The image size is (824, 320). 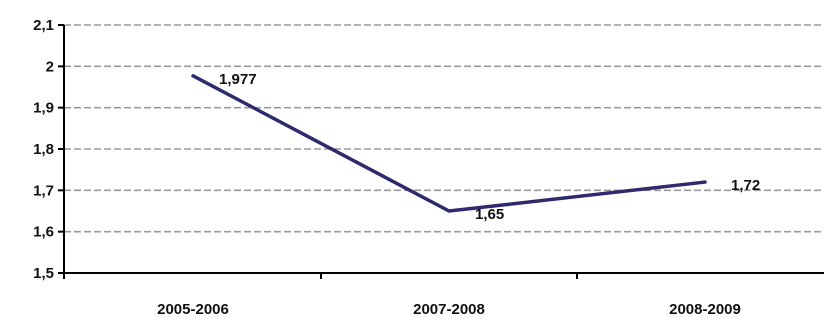 What do you see at coordinates (50, 66) in the screenshot?
I see `y-tick-label: 2` at bounding box center [50, 66].